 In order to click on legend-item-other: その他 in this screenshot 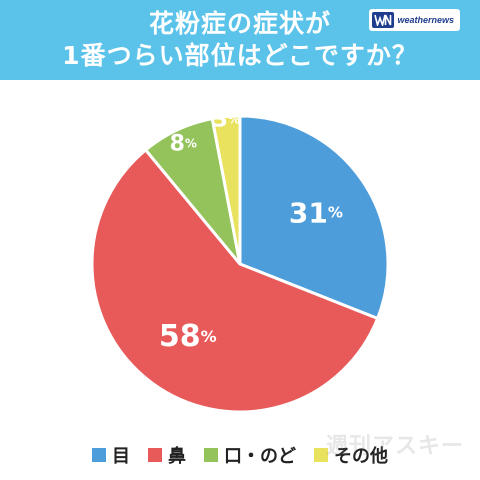, I will do `click(351, 455)`.